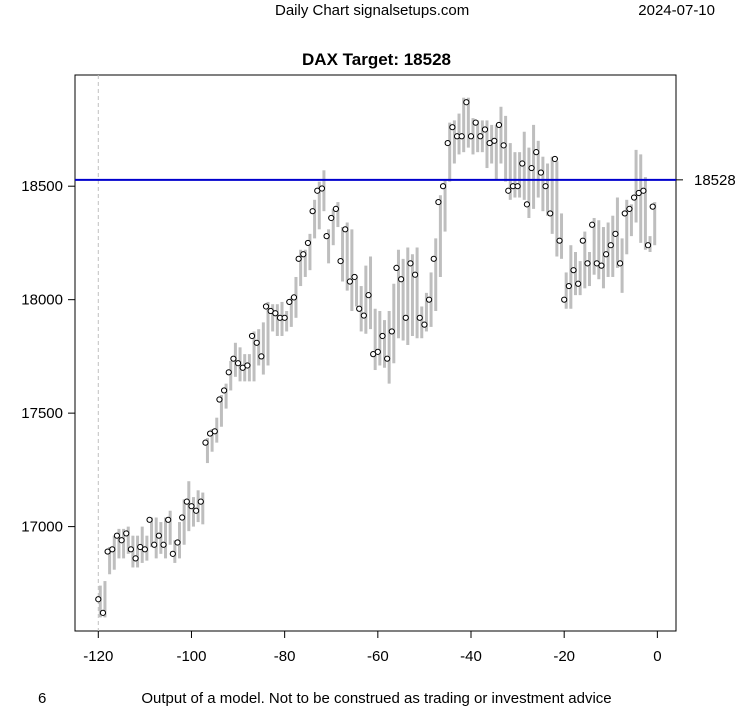  Describe the element at coordinates (42, 527) in the screenshot. I see `y-tick-label: 17000` at that location.